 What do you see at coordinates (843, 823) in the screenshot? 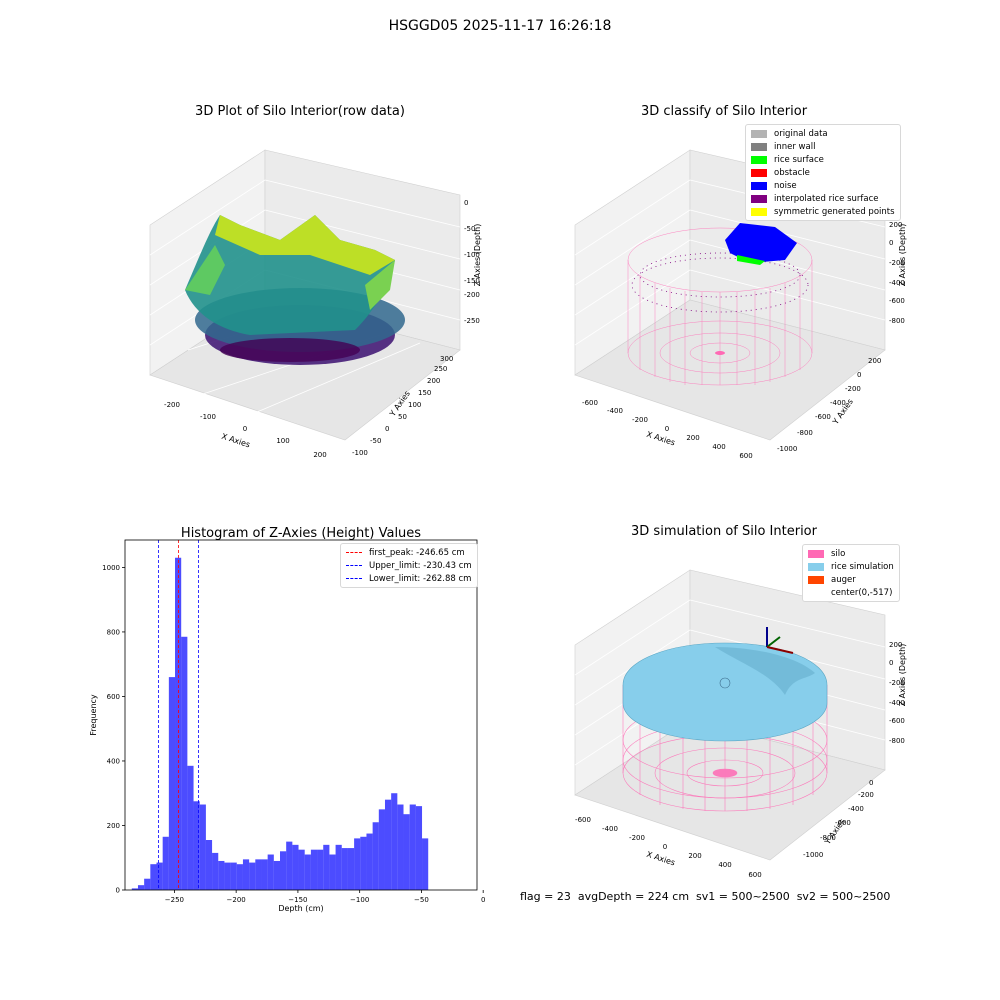
I see `simulation-ytick: -600` at bounding box center [843, 823].